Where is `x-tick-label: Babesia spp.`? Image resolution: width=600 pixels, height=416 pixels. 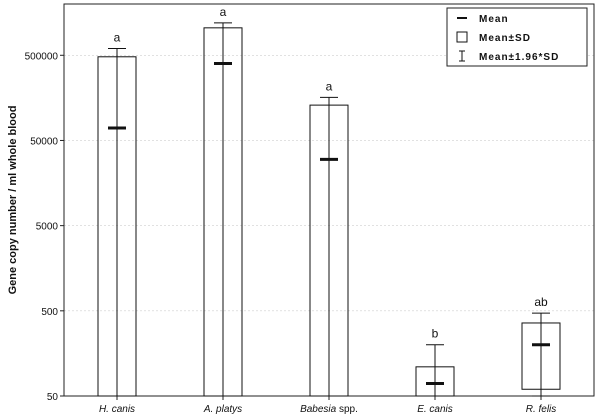 x-tick-label: Babesia spp. is located at coordinates (329, 409).